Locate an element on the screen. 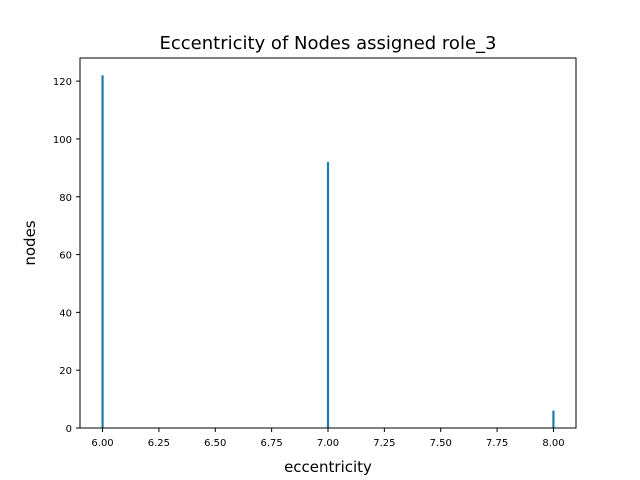 The image size is (640, 480). x-tick-label: 7.00 is located at coordinates (328, 443).